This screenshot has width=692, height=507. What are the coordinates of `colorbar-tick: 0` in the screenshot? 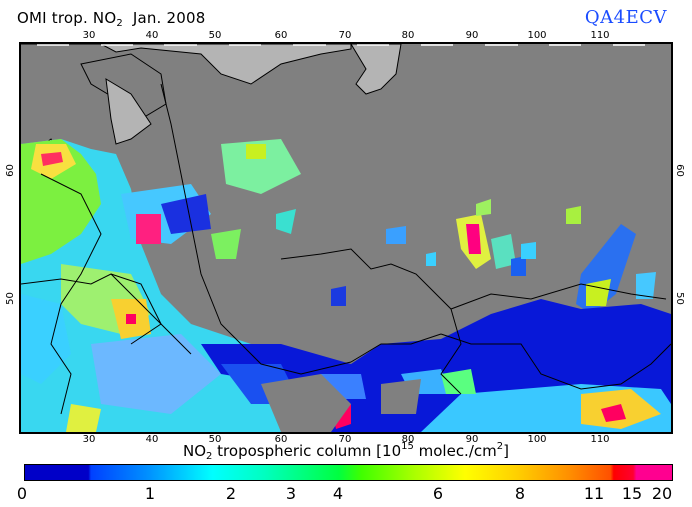 It's located at (22, 493).